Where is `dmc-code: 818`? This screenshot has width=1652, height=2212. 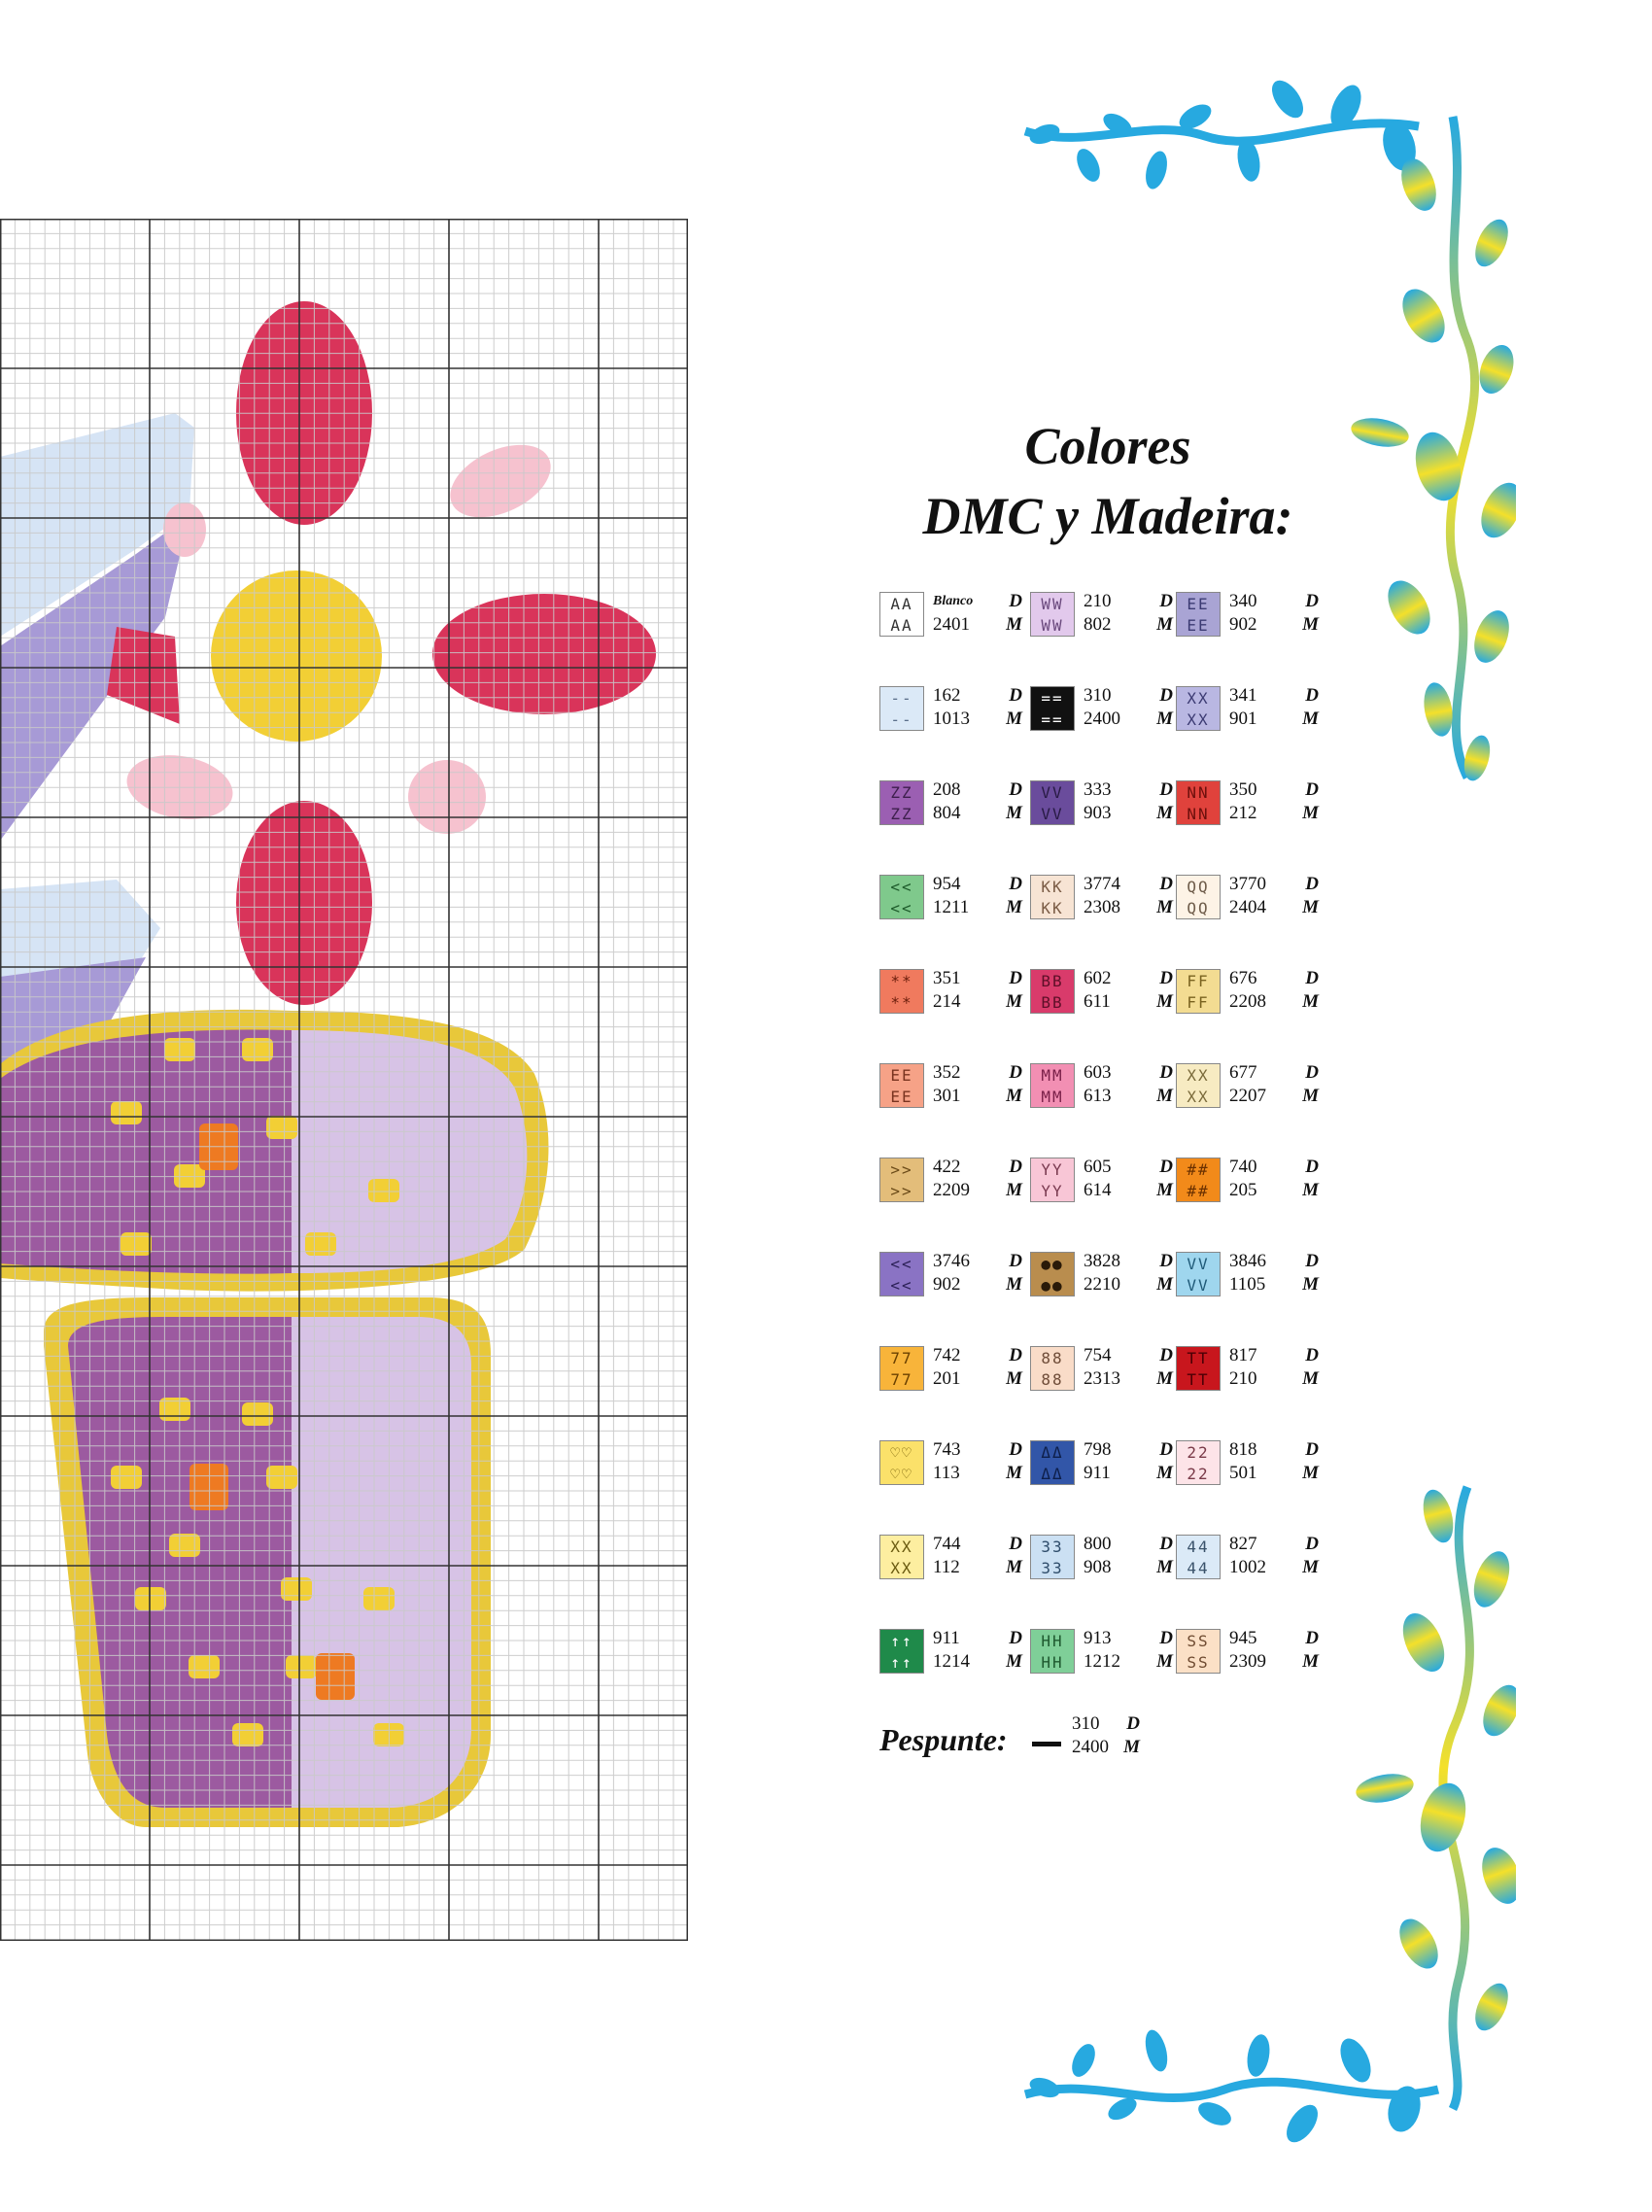
dmc-code: 818 is located at coordinates (1243, 1449).